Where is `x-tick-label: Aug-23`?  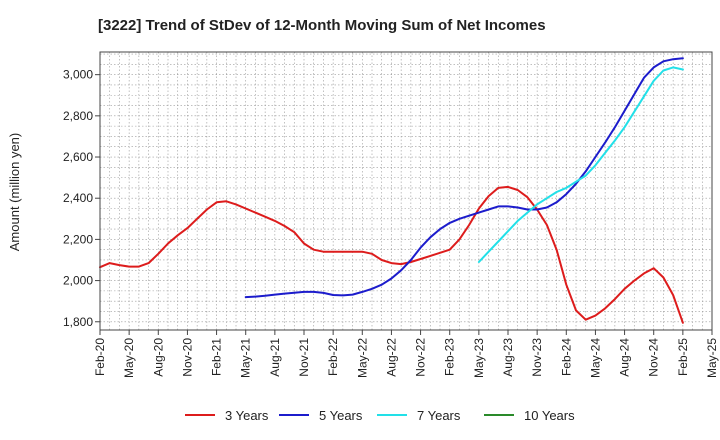
x-tick-label: Aug-23 is located at coordinates (508, 357).